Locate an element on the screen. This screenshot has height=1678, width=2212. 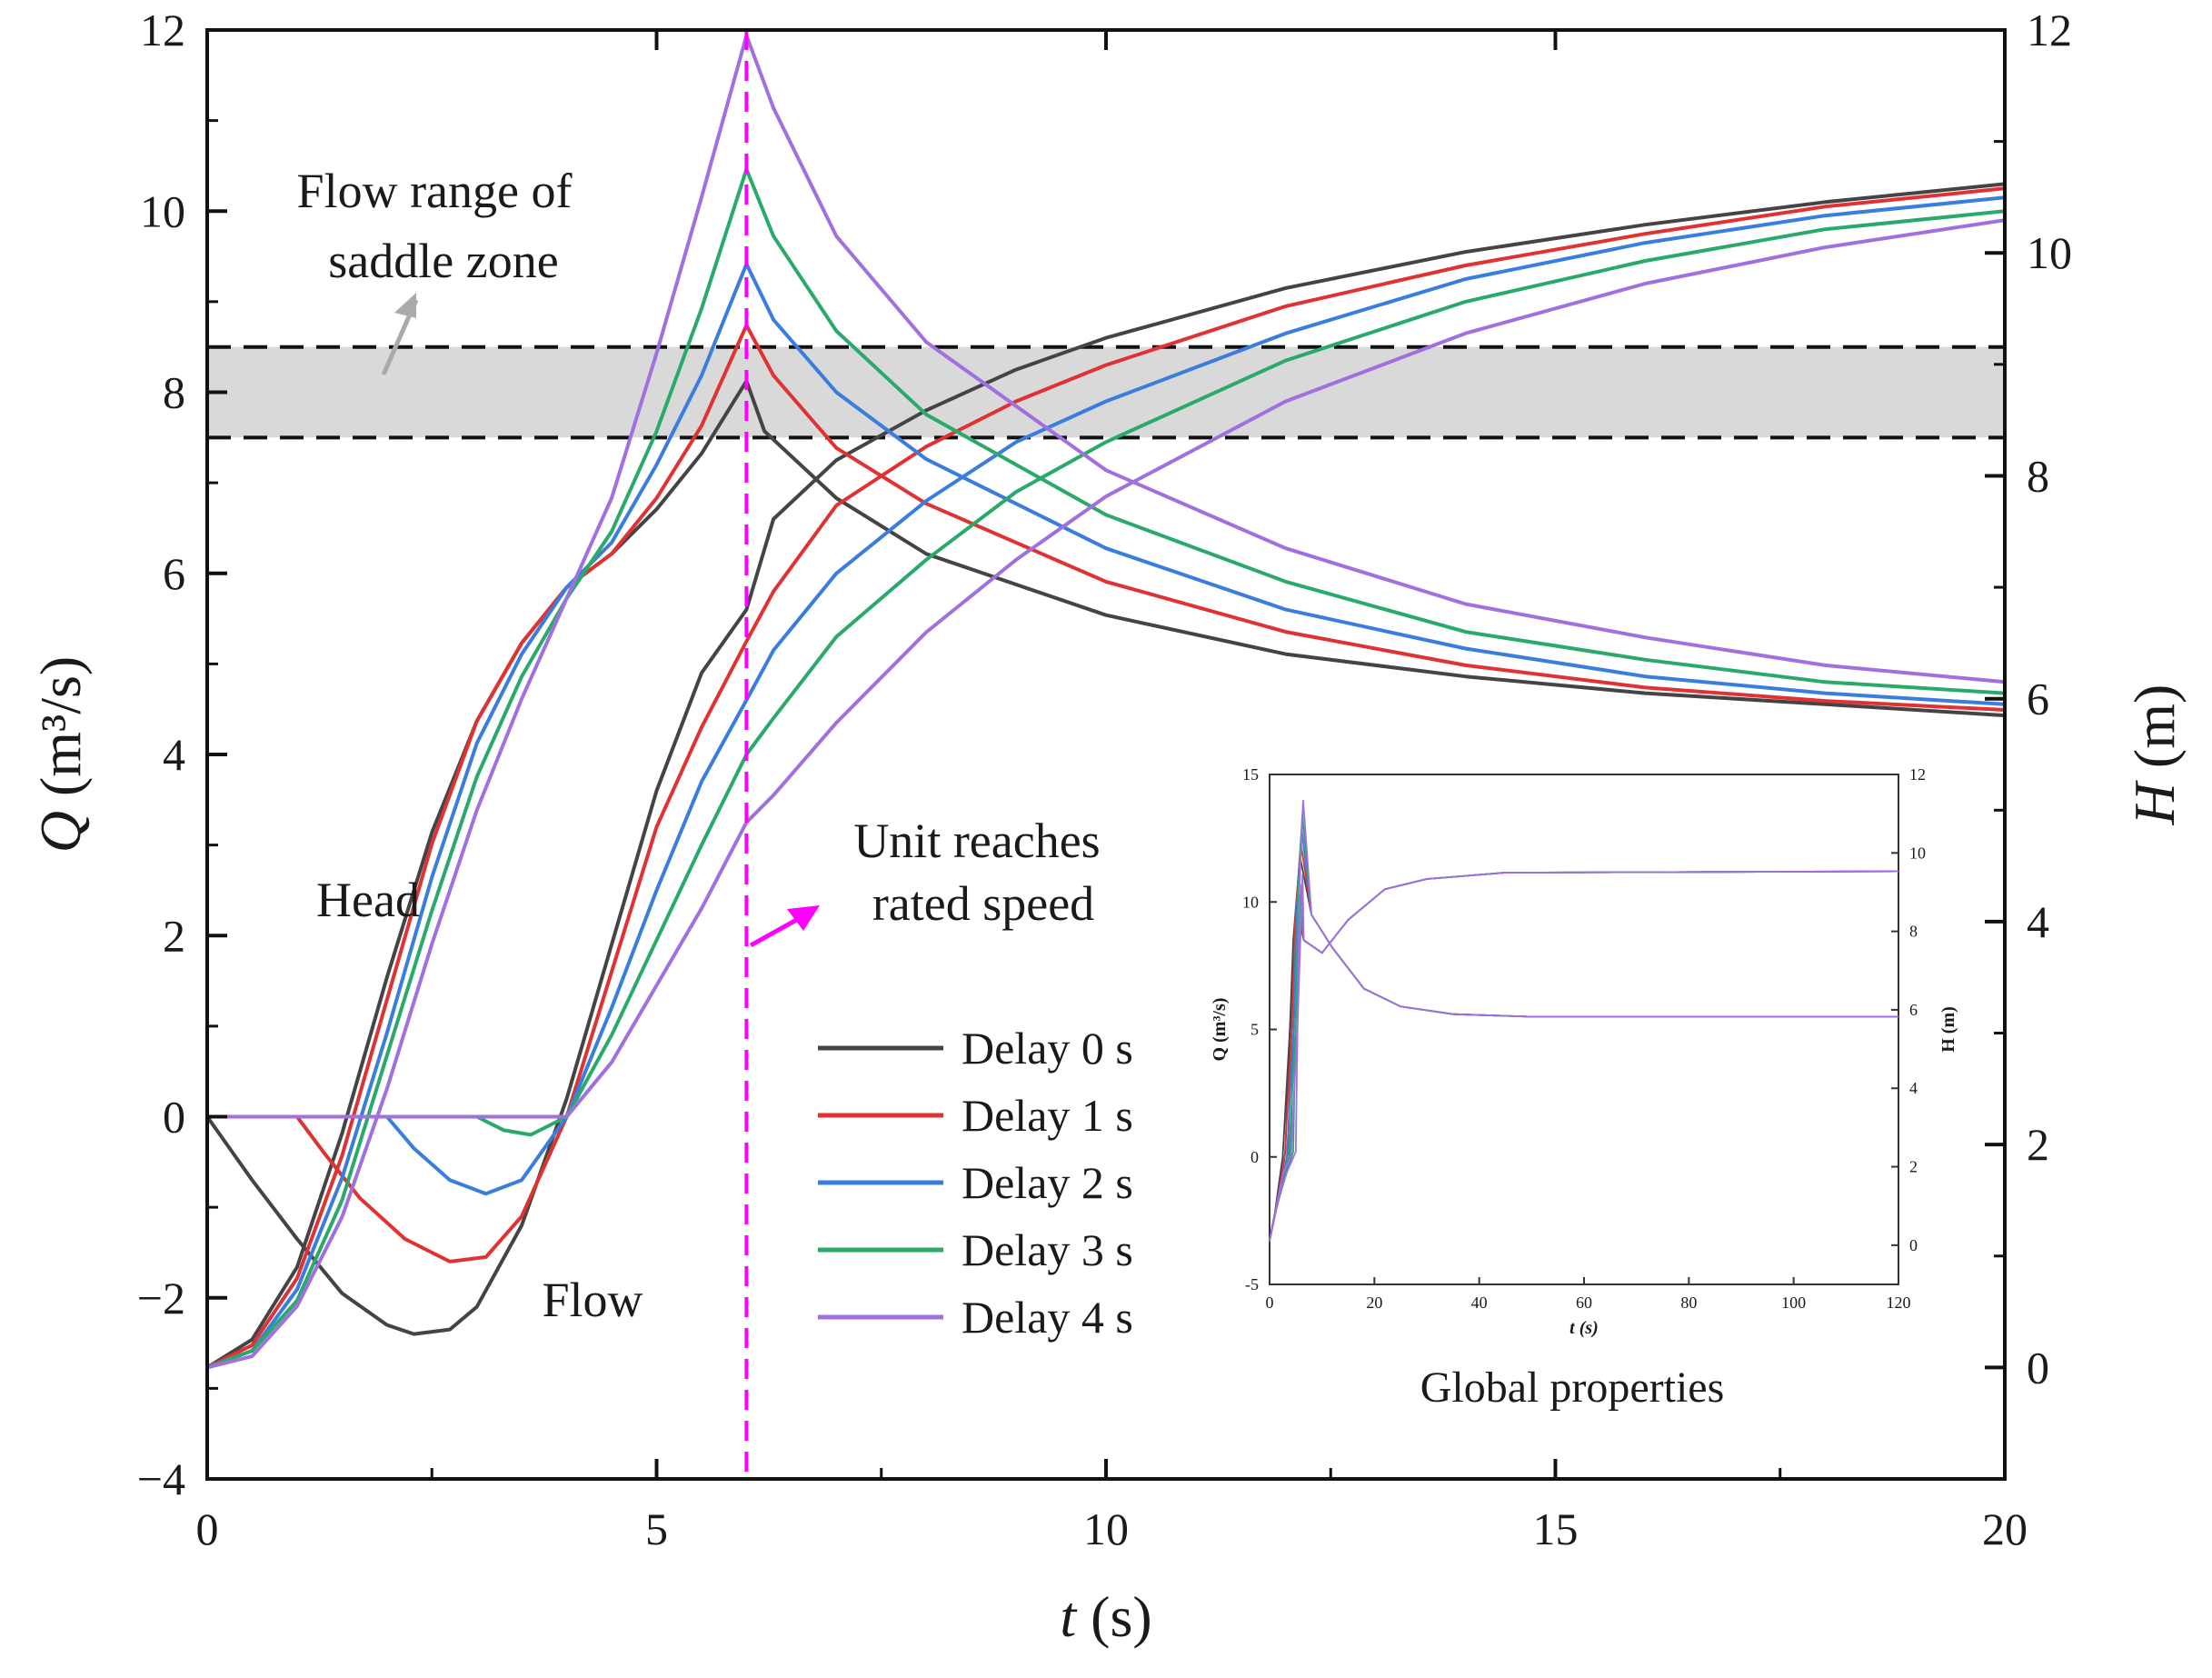
inset-y-left-tick-label-4: 15 is located at coordinates (1250, 774).